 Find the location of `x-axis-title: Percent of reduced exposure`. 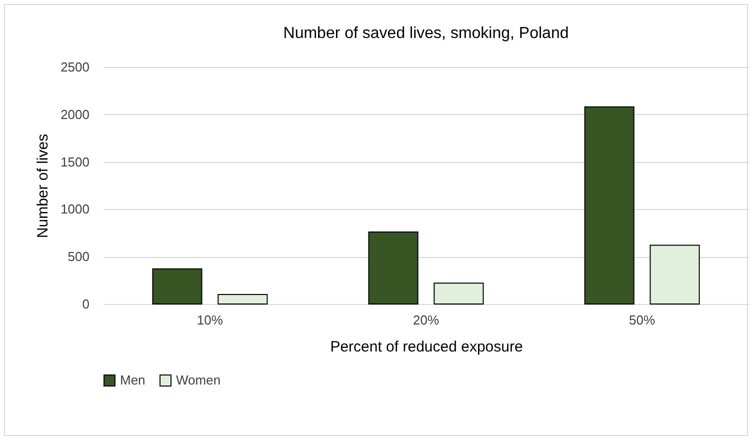

x-axis-title: Percent of reduced exposure is located at coordinates (426, 347).